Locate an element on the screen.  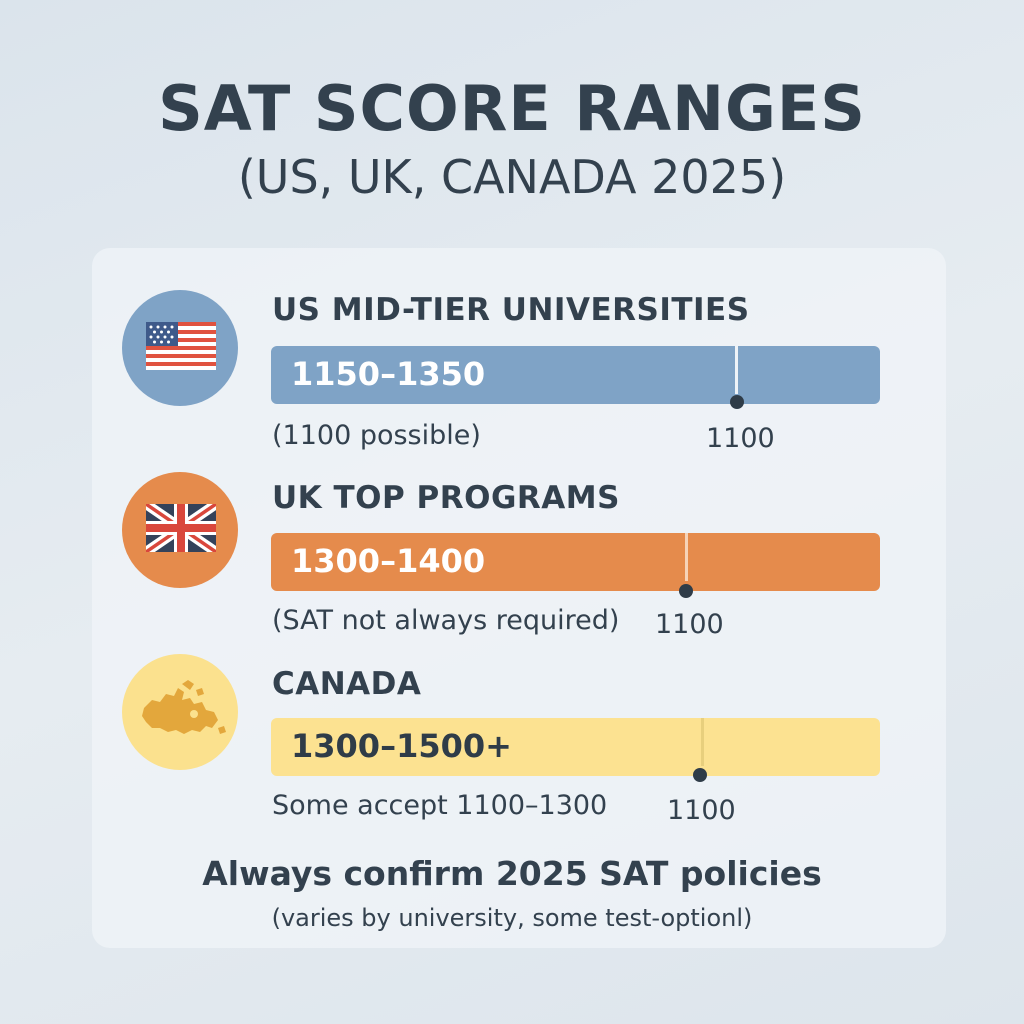
canada-note: Some accept 1100–1300 is located at coordinates (440, 805).